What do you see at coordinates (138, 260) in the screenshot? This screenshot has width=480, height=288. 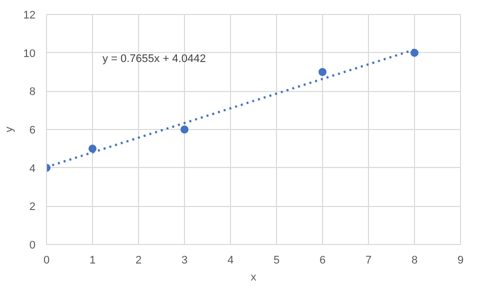 I see `x-tick-label: 2` at bounding box center [138, 260].